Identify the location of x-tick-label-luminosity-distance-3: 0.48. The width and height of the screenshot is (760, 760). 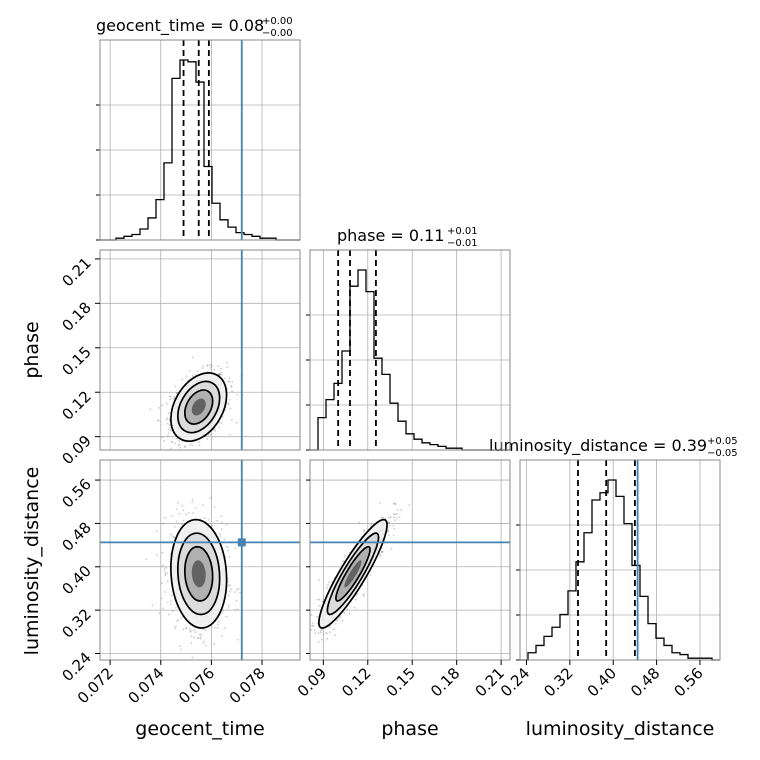
(645, 682).